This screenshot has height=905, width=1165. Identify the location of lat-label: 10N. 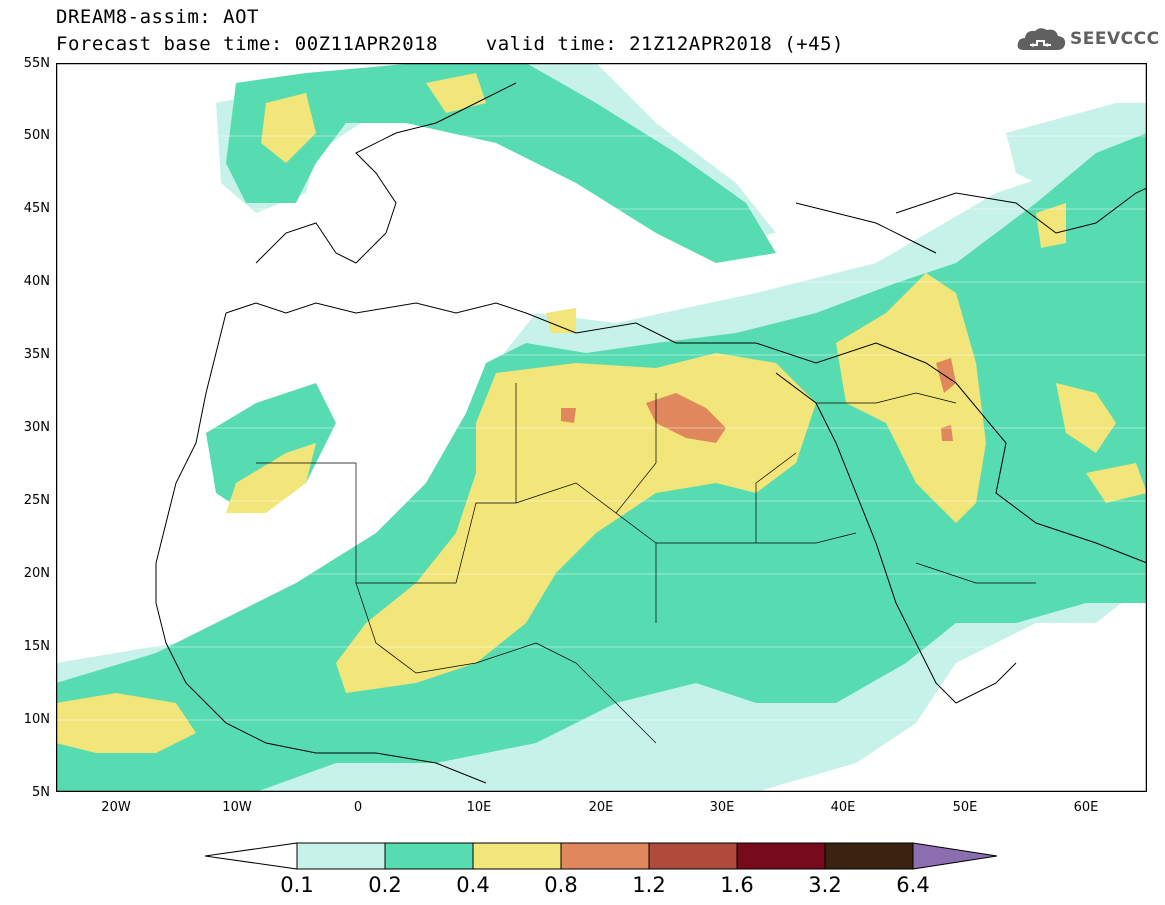
(36, 719).